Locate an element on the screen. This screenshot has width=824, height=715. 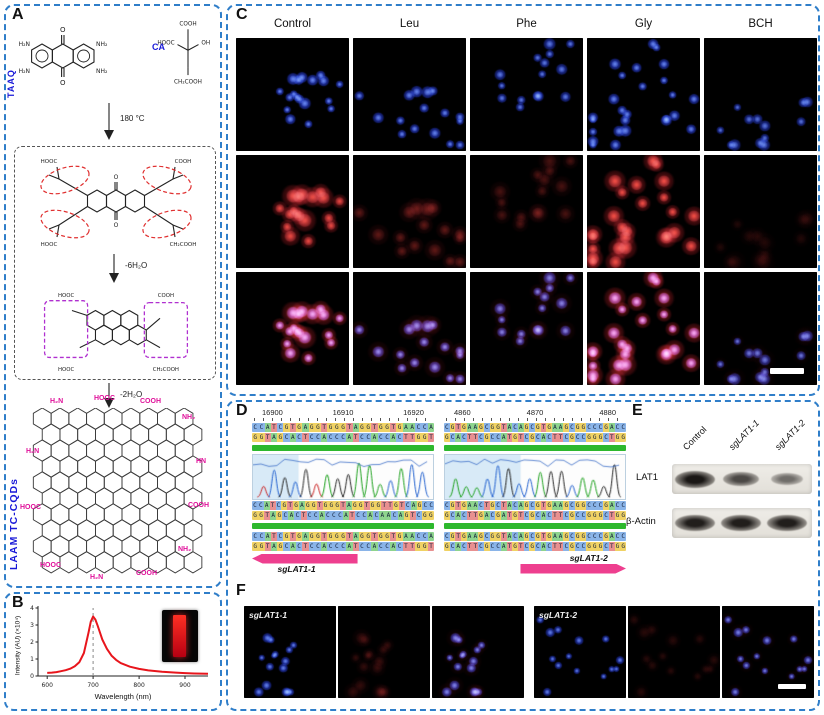
lane-label-sglat1-1: sgLAT1-1 is located at coordinates (744, 434).